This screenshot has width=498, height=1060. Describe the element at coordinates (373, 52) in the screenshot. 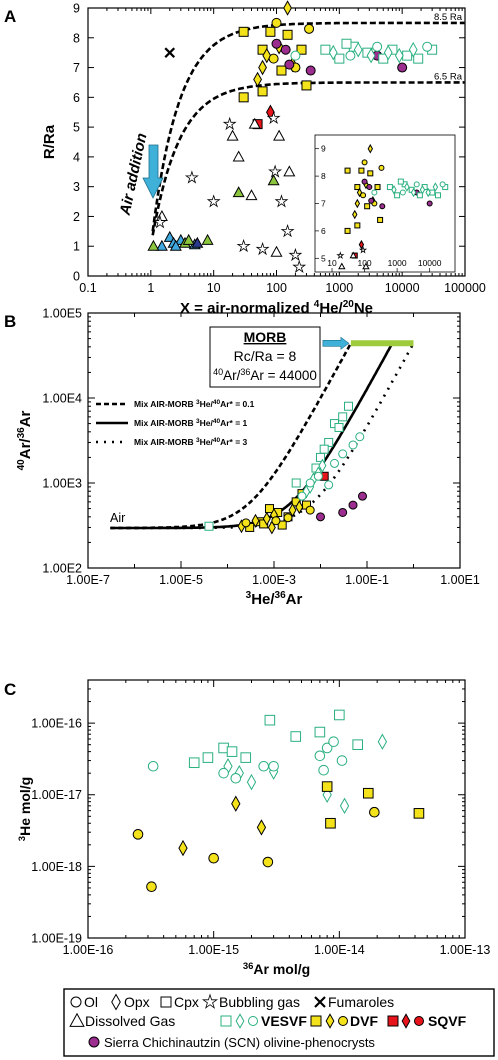

I see `series-a-vesvf-diamond` at that location.